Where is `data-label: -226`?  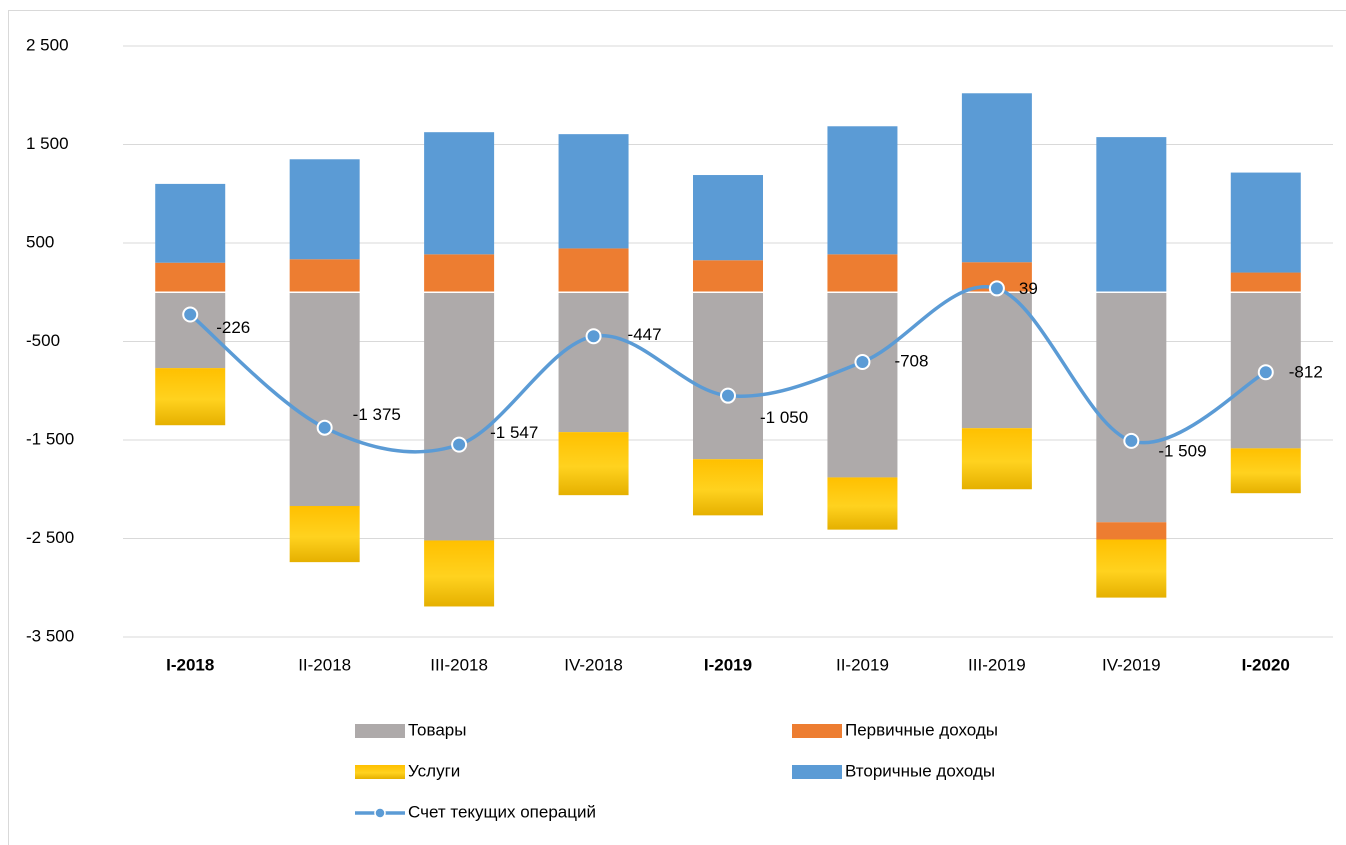
data-label: -226 is located at coordinates (233, 327).